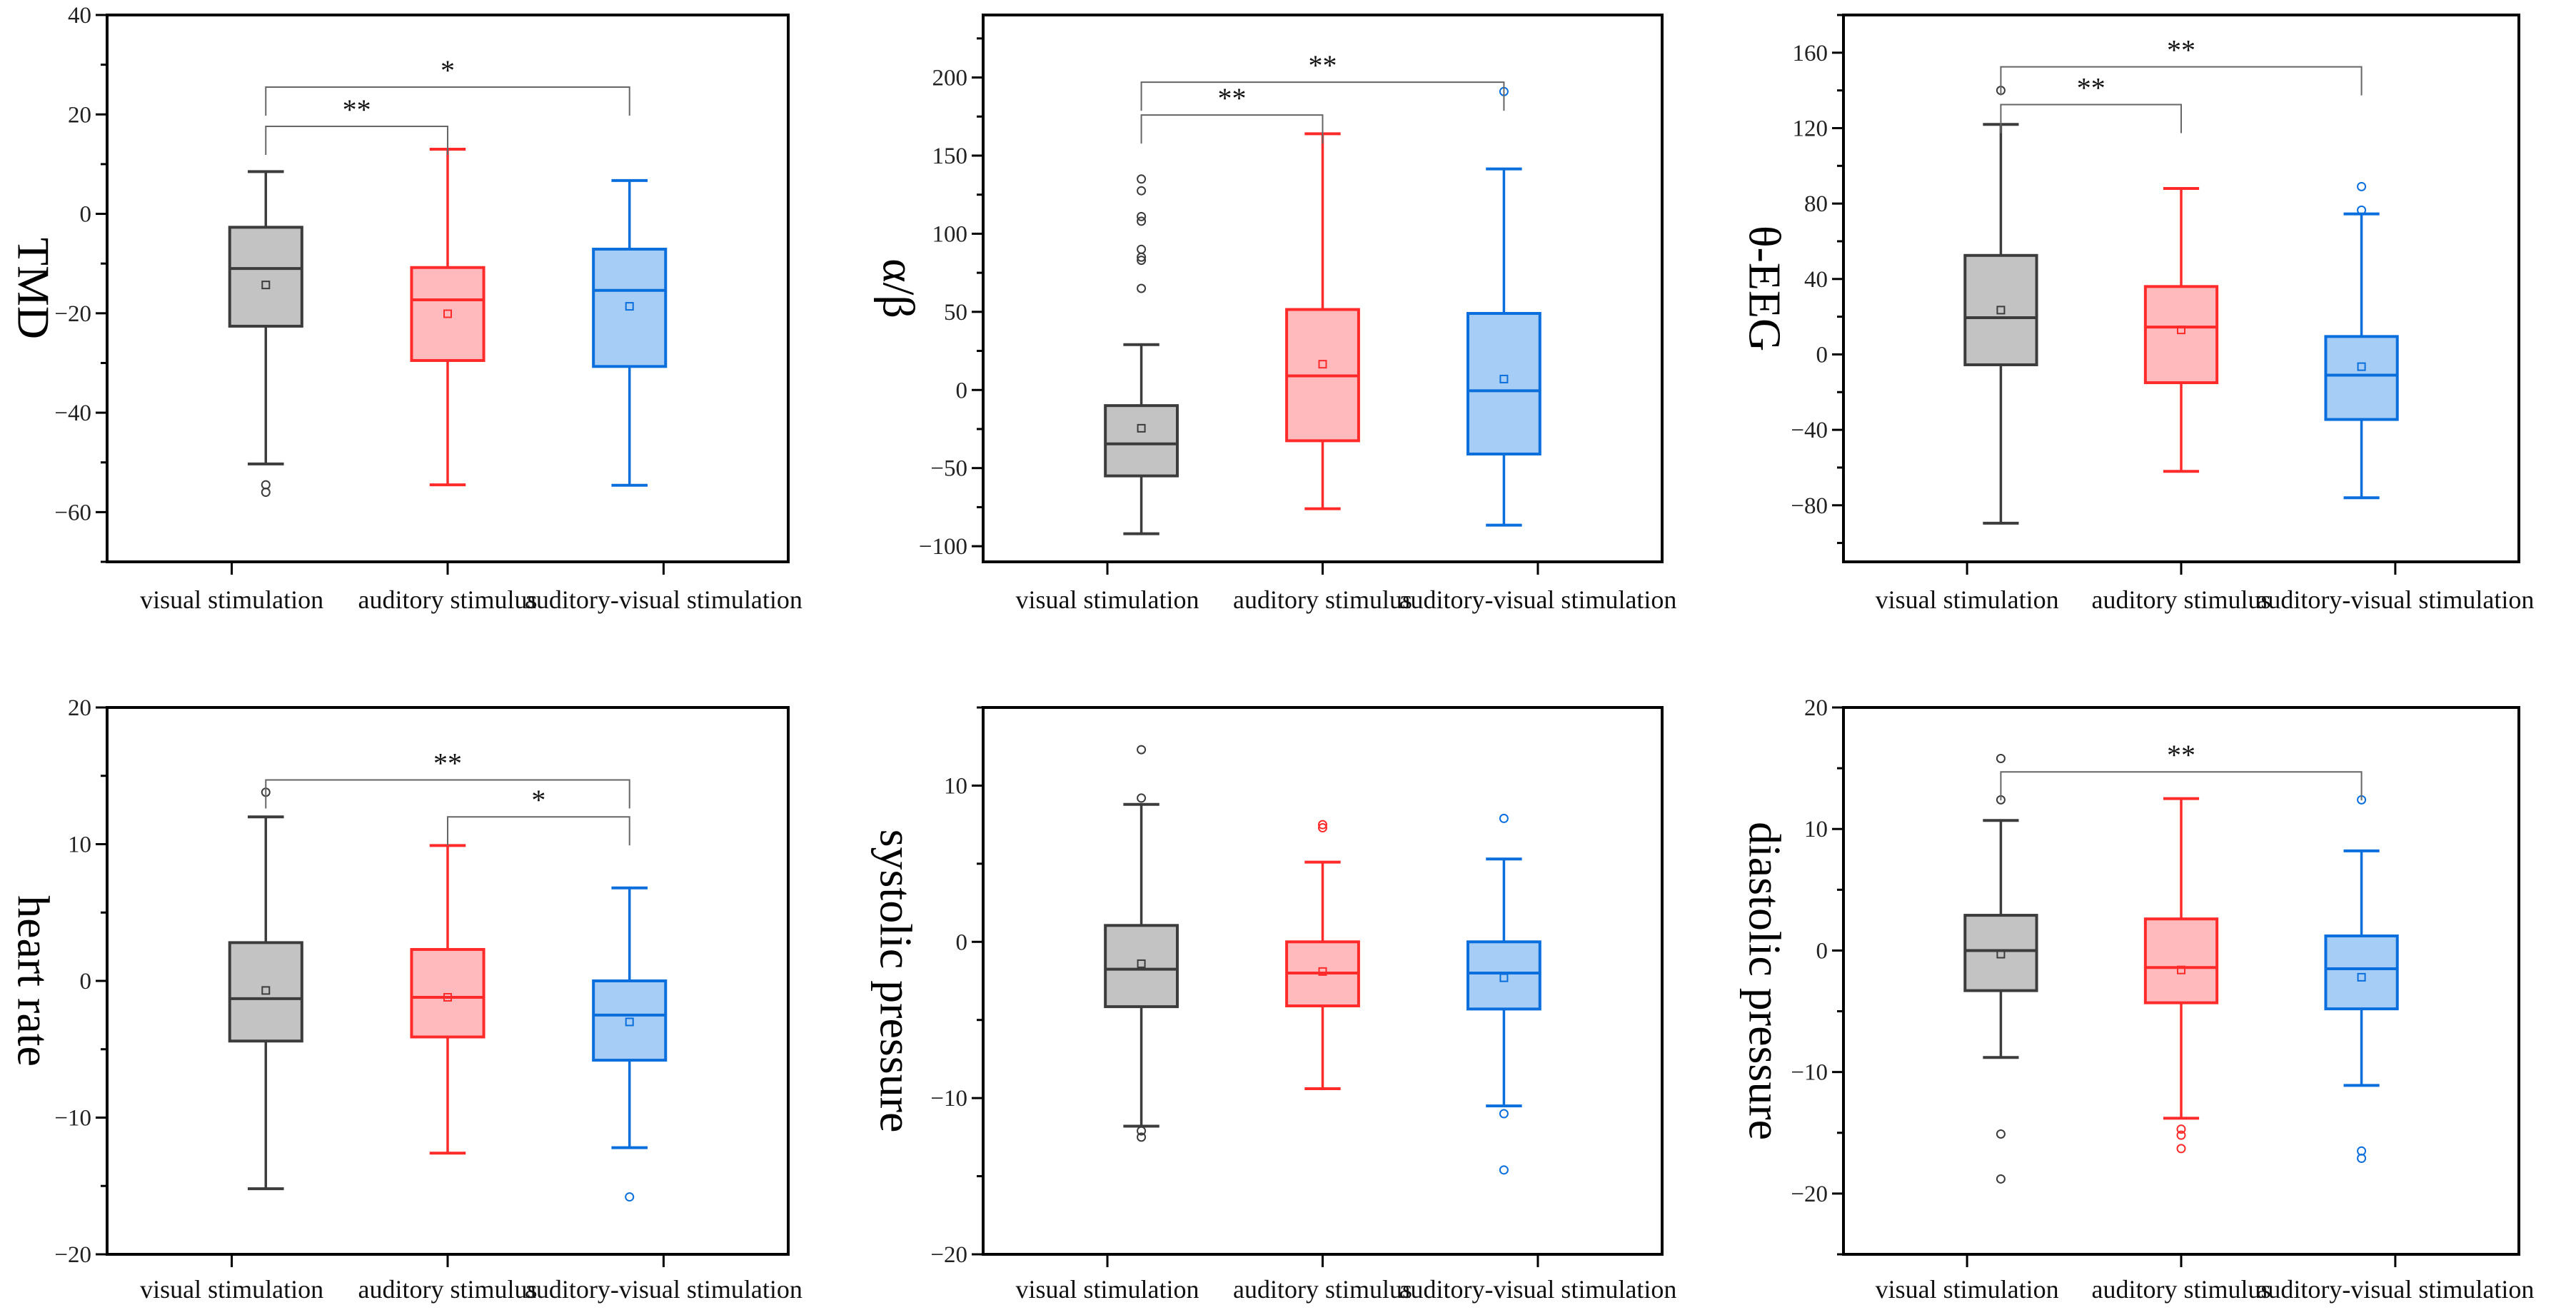  I want to click on y-tick-label: 10, so click(955, 786).